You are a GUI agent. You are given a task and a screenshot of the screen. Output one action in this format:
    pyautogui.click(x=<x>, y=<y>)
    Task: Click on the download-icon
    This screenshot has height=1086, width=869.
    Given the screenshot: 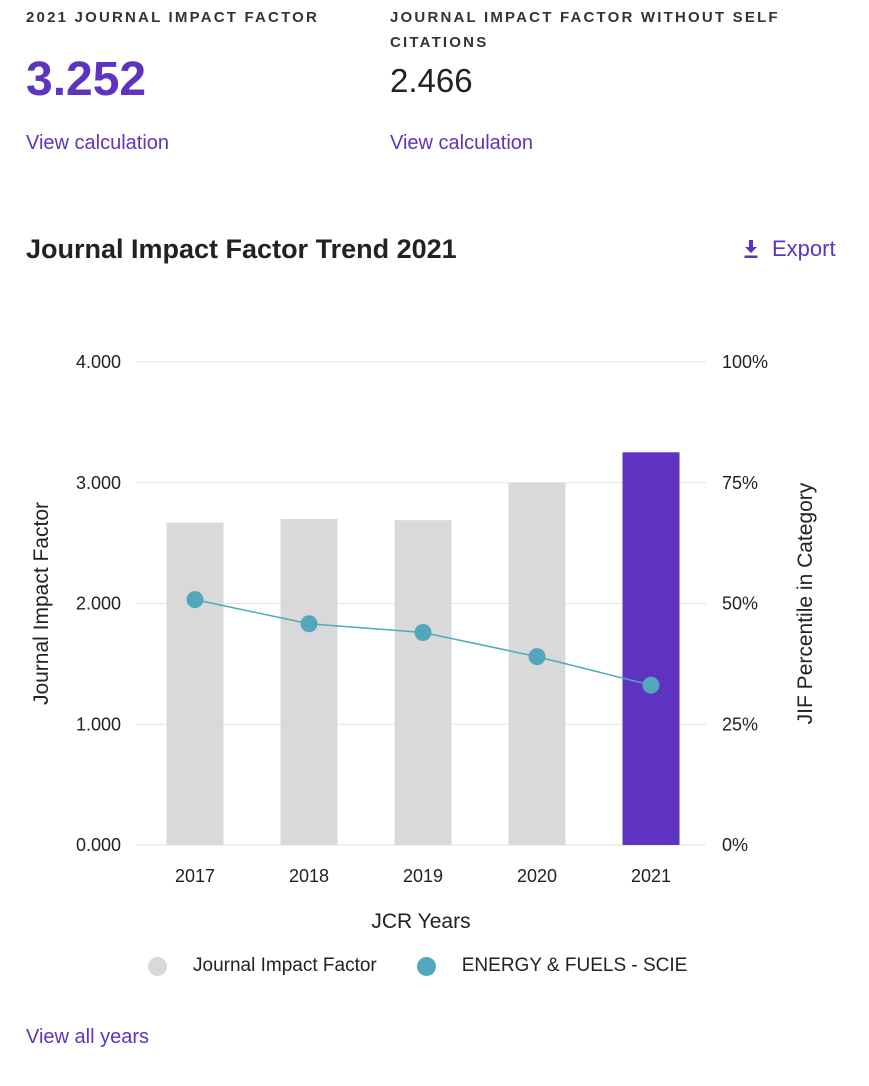 What is the action you would take?
    pyautogui.click(x=751, y=249)
    